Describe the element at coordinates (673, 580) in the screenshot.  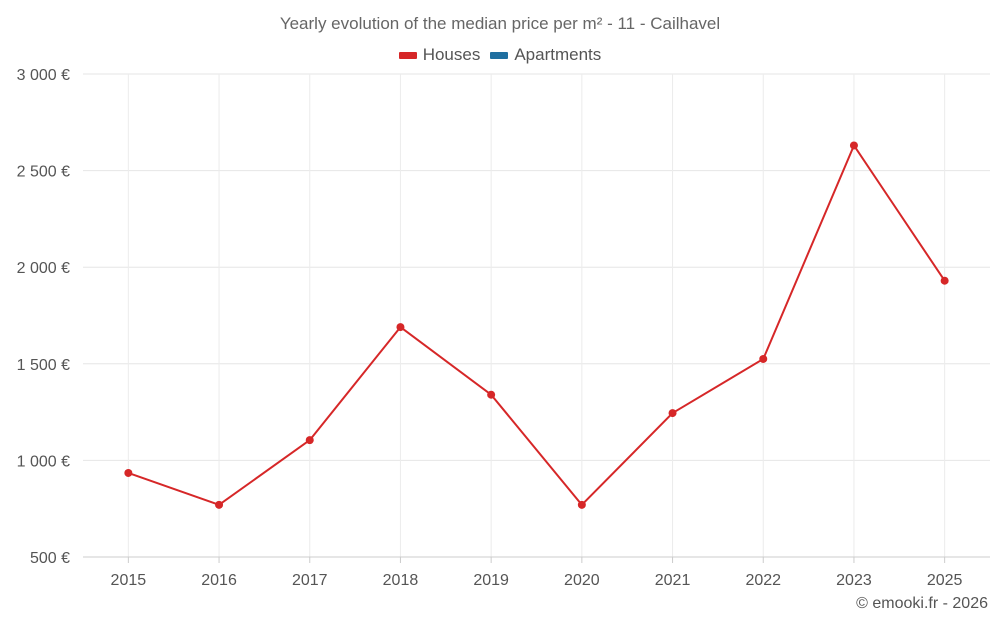
I see `x-tick-label: 2021` at that location.